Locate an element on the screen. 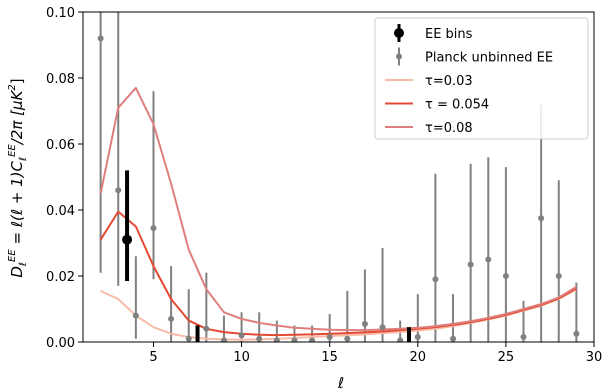 This screenshot has width=607, height=392. y-label-eq: = ℓ(ℓ + 1)C is located at coordinates (17, 204).